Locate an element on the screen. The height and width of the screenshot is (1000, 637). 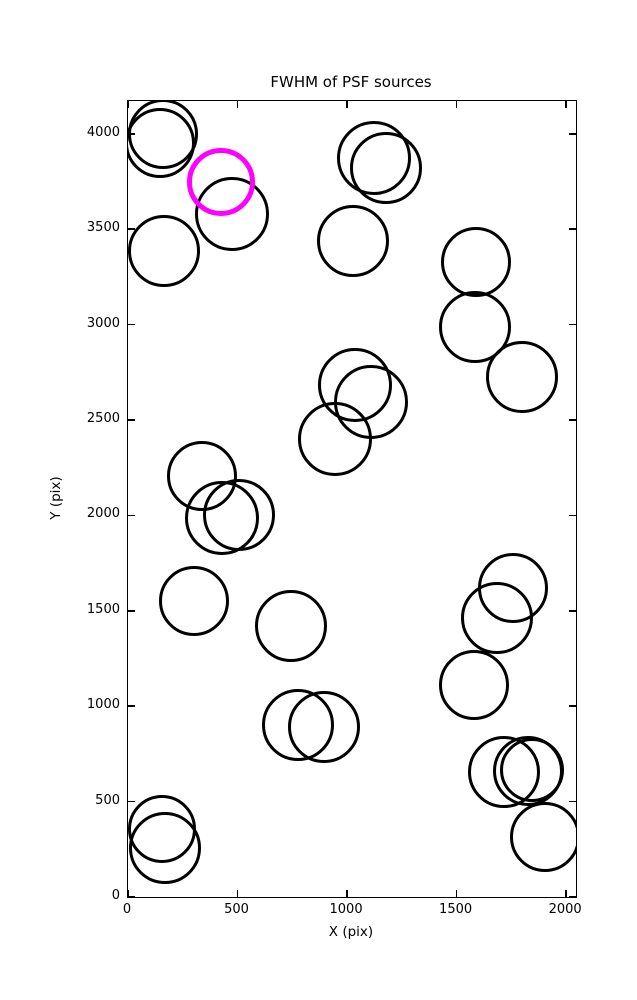
chart-title: FWHM of PSF sources is located at coordinates (351, 82).